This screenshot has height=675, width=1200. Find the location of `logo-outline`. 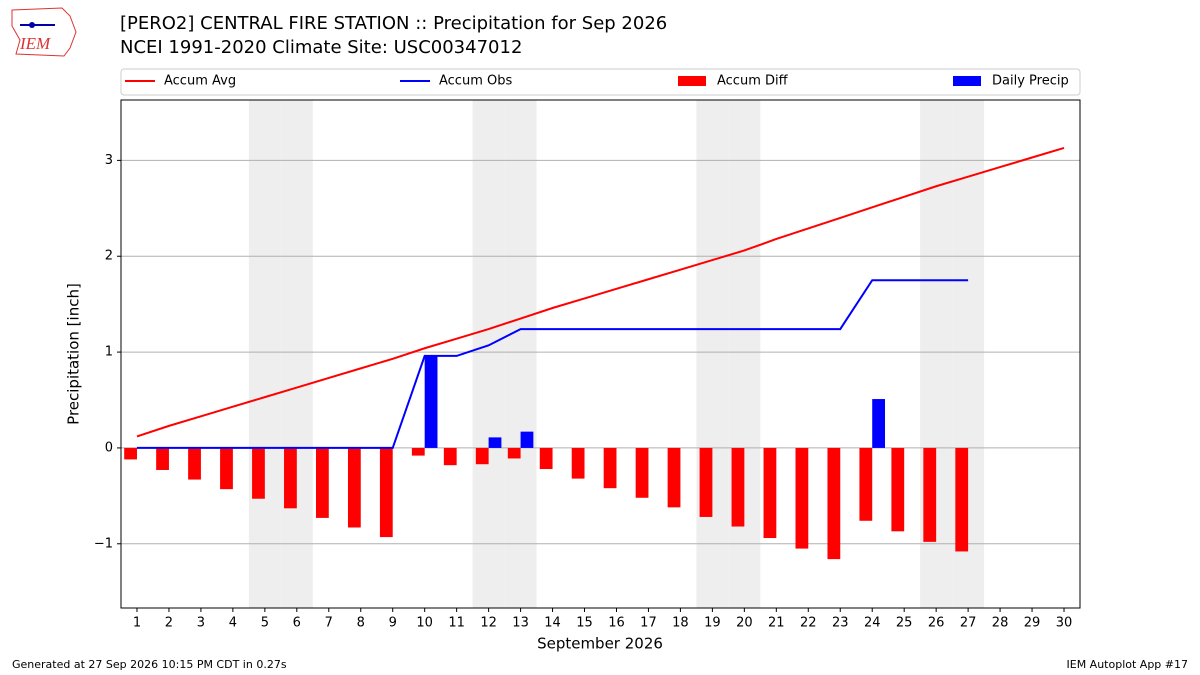

logo-outline is located at coordinates (44, 32).